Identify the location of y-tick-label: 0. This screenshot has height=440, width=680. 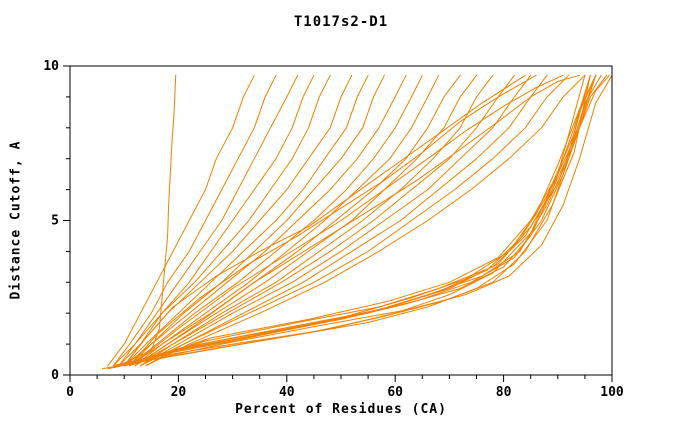
(55, 375).